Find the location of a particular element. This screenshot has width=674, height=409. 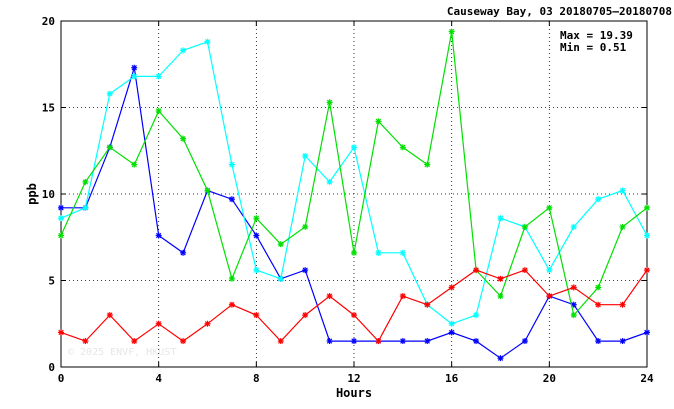

y-tick-label: 0 is located at coordinates (51, 367).